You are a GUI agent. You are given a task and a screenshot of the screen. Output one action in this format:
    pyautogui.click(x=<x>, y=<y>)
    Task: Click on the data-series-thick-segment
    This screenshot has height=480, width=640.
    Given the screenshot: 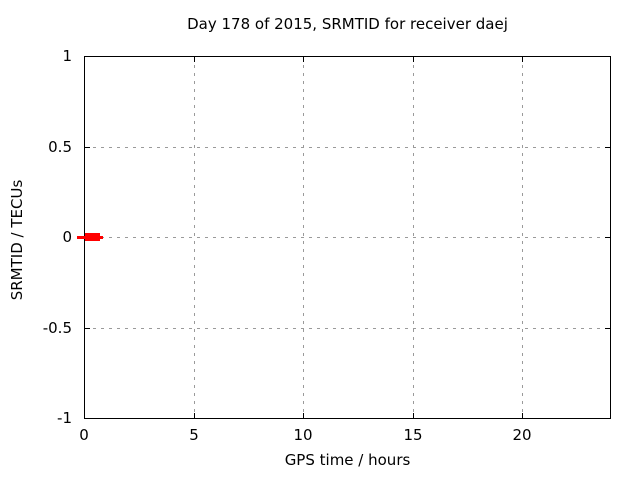 What is the action you would take?
    pyautogui.click(x=92, y=237)
    